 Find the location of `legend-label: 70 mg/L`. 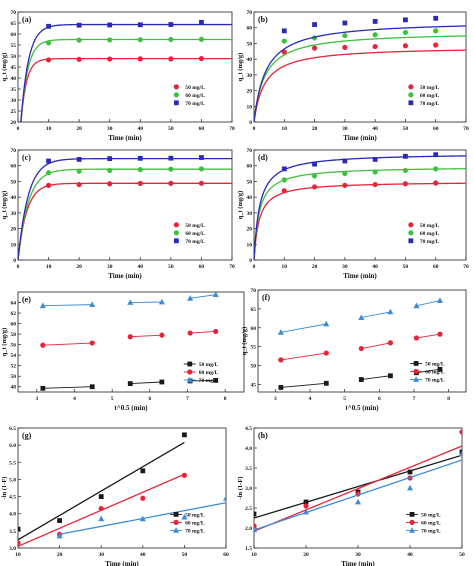

legend-label: 70 mg/L is located at coordinates (195, 242).